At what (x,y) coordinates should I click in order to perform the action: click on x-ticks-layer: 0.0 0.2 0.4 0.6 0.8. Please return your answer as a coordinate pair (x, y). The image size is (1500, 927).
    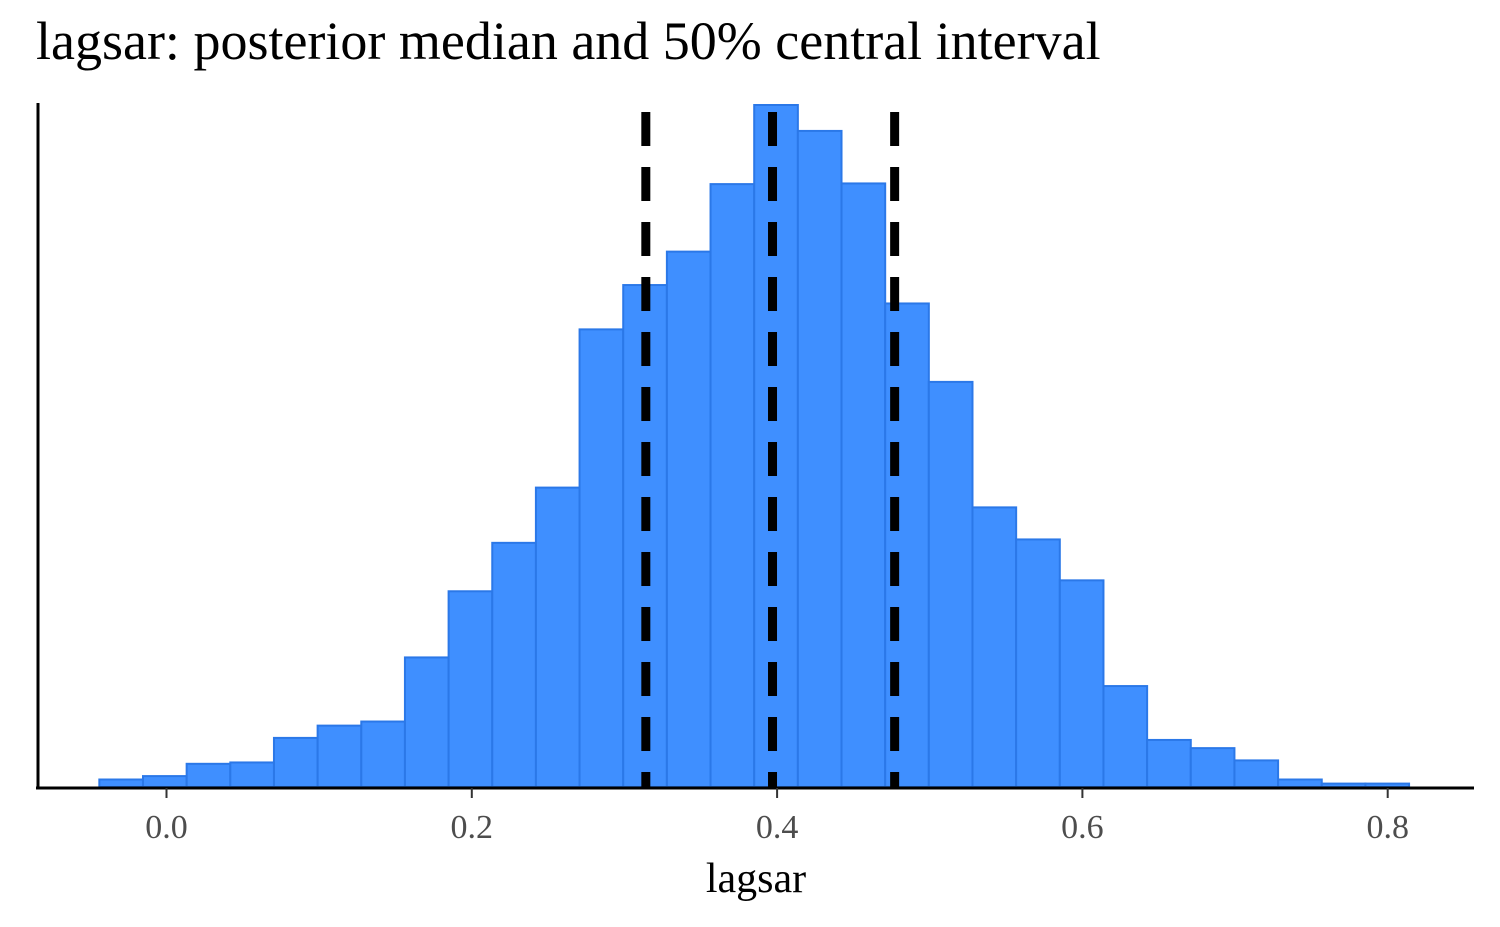
    Looking at the image, I should click on (777, 817).